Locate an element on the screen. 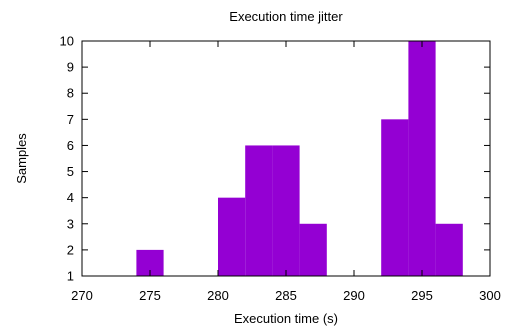  chart-title: Execution time jitter is located at coordinates (286, 16).